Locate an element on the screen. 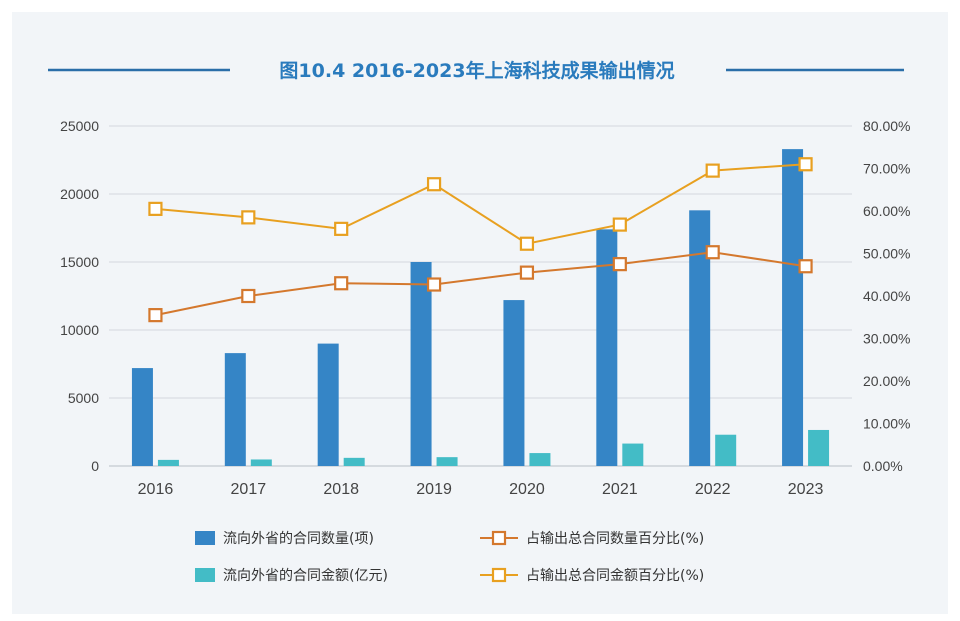  left-tick-label: 20000 is located at coordinates (79, 194).